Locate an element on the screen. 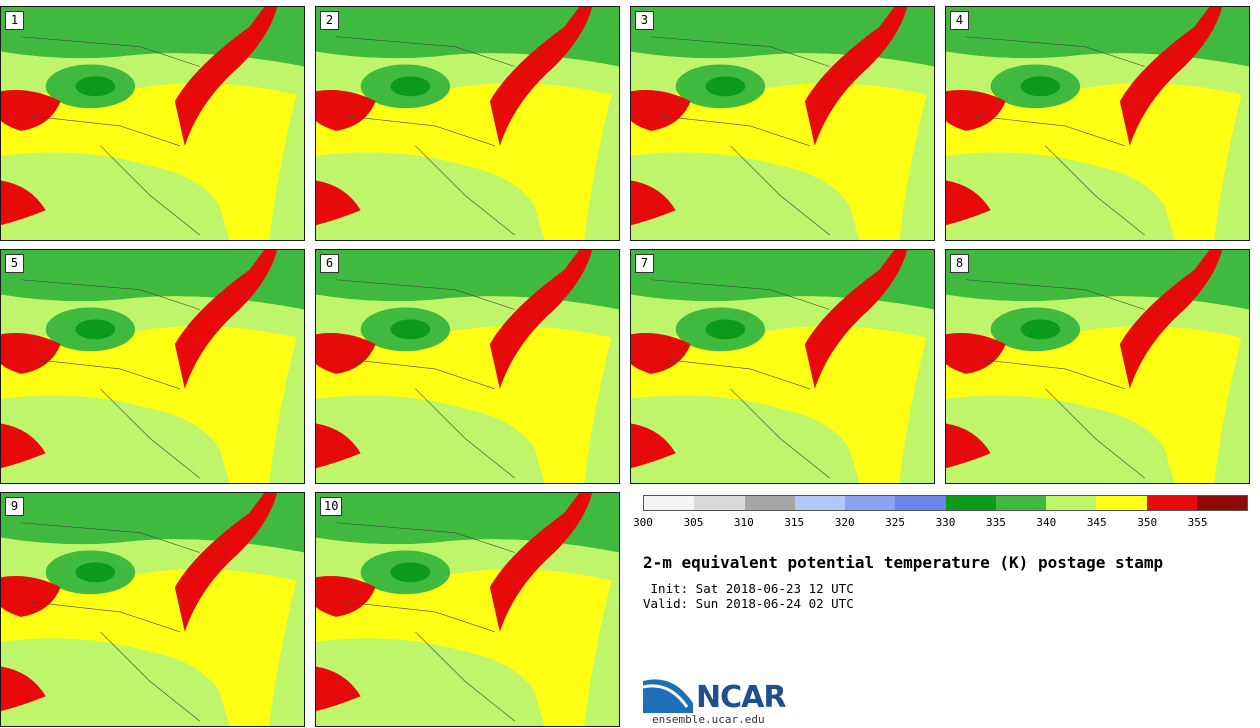 The width and height of the screenshot is (1260, 728). member-label: 3 is located at coordinates (644, 20).